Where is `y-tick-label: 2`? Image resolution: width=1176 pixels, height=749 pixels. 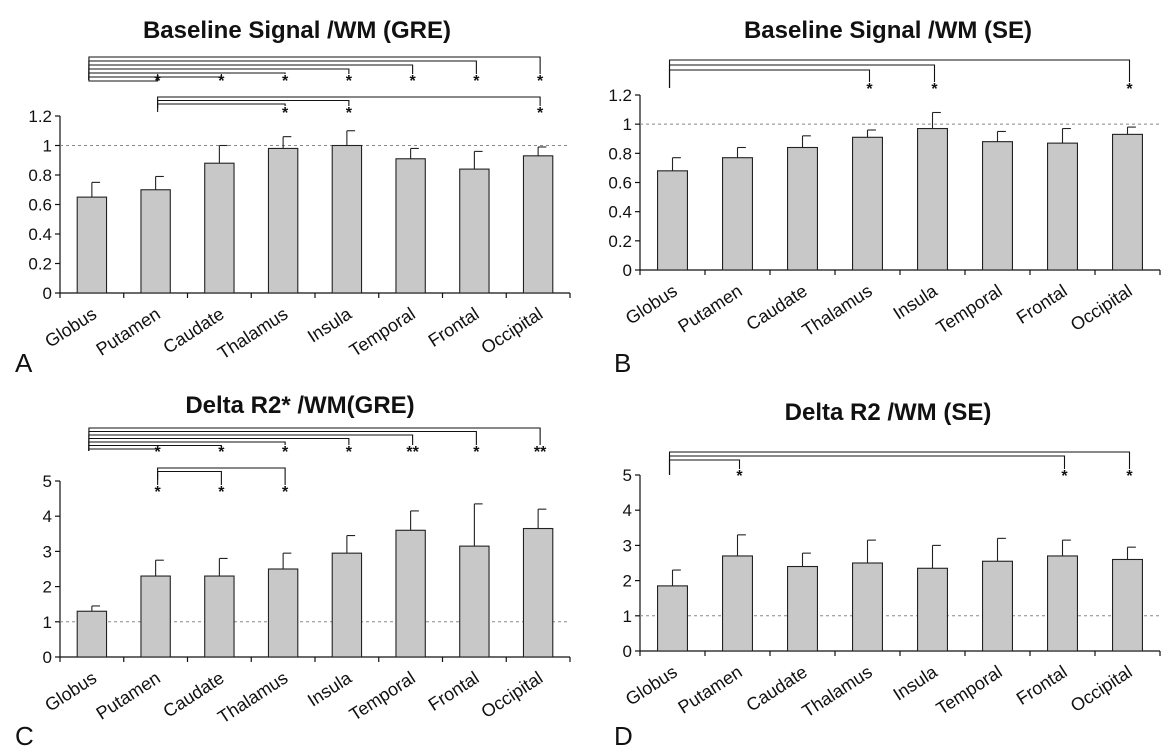
y-tick-label: 2 is located at coordinates (627, 581).